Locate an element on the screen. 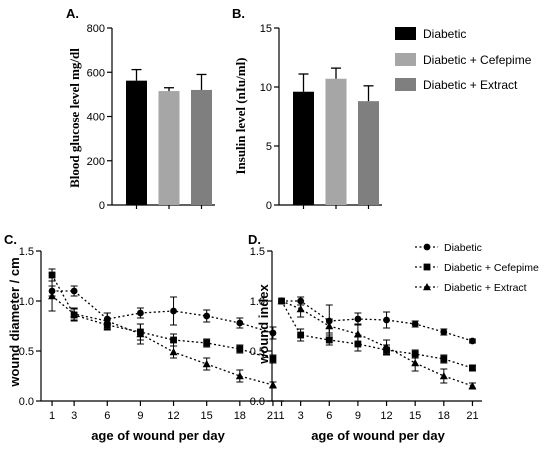  panel-c-x-tick-label: 9 is located at coordinates (140, 416).